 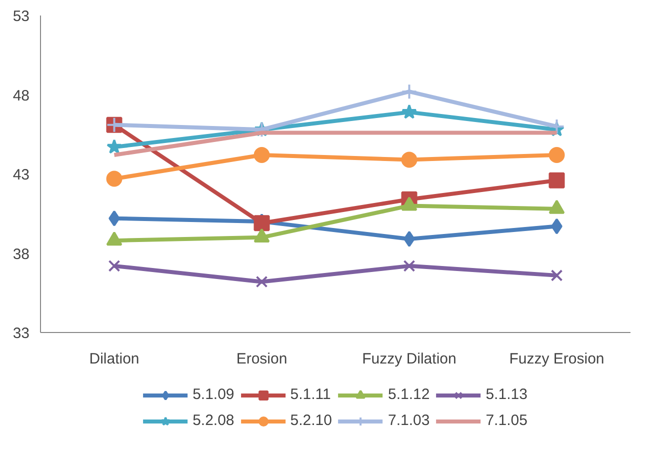 I want to click on y-tick-label: 43, so click(x=21, y=175).